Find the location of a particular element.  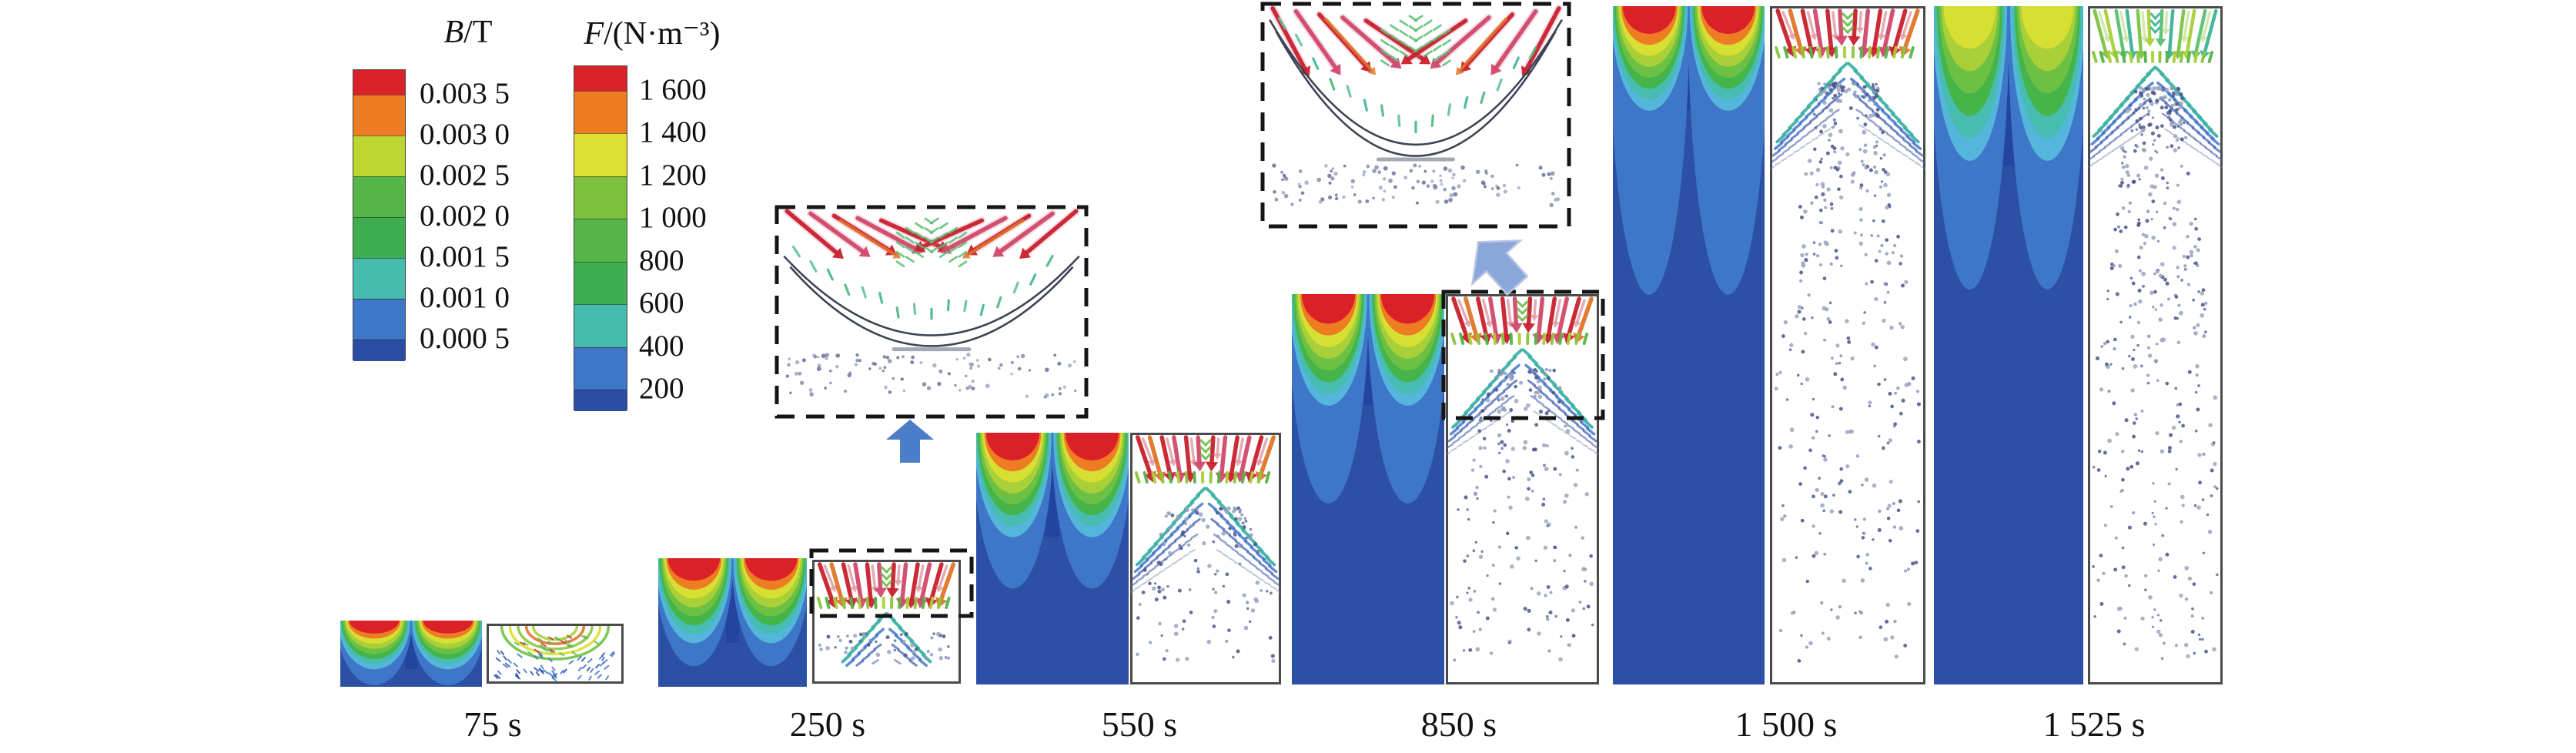

b-field-panel-250s-svg is located at coordinates (732, 622).